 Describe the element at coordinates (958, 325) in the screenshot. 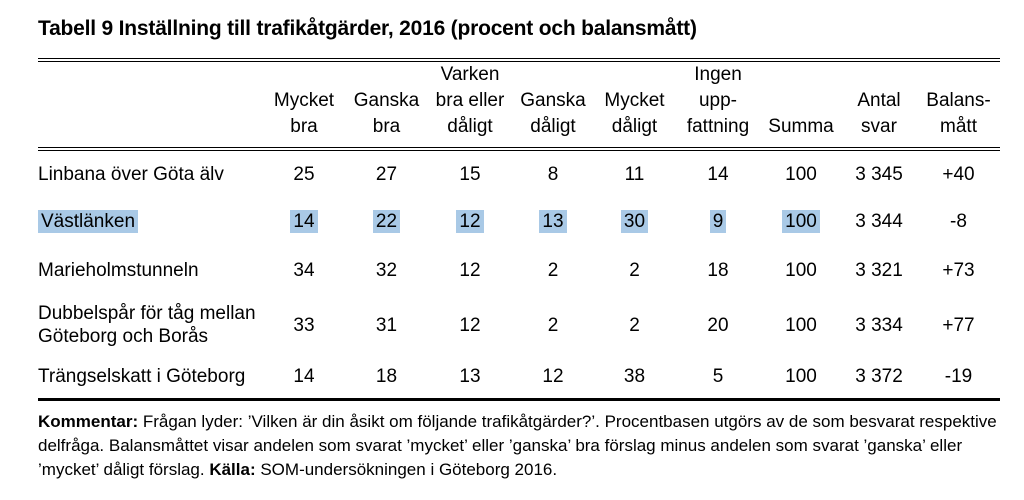

I see `value-cell: +77` at that location.